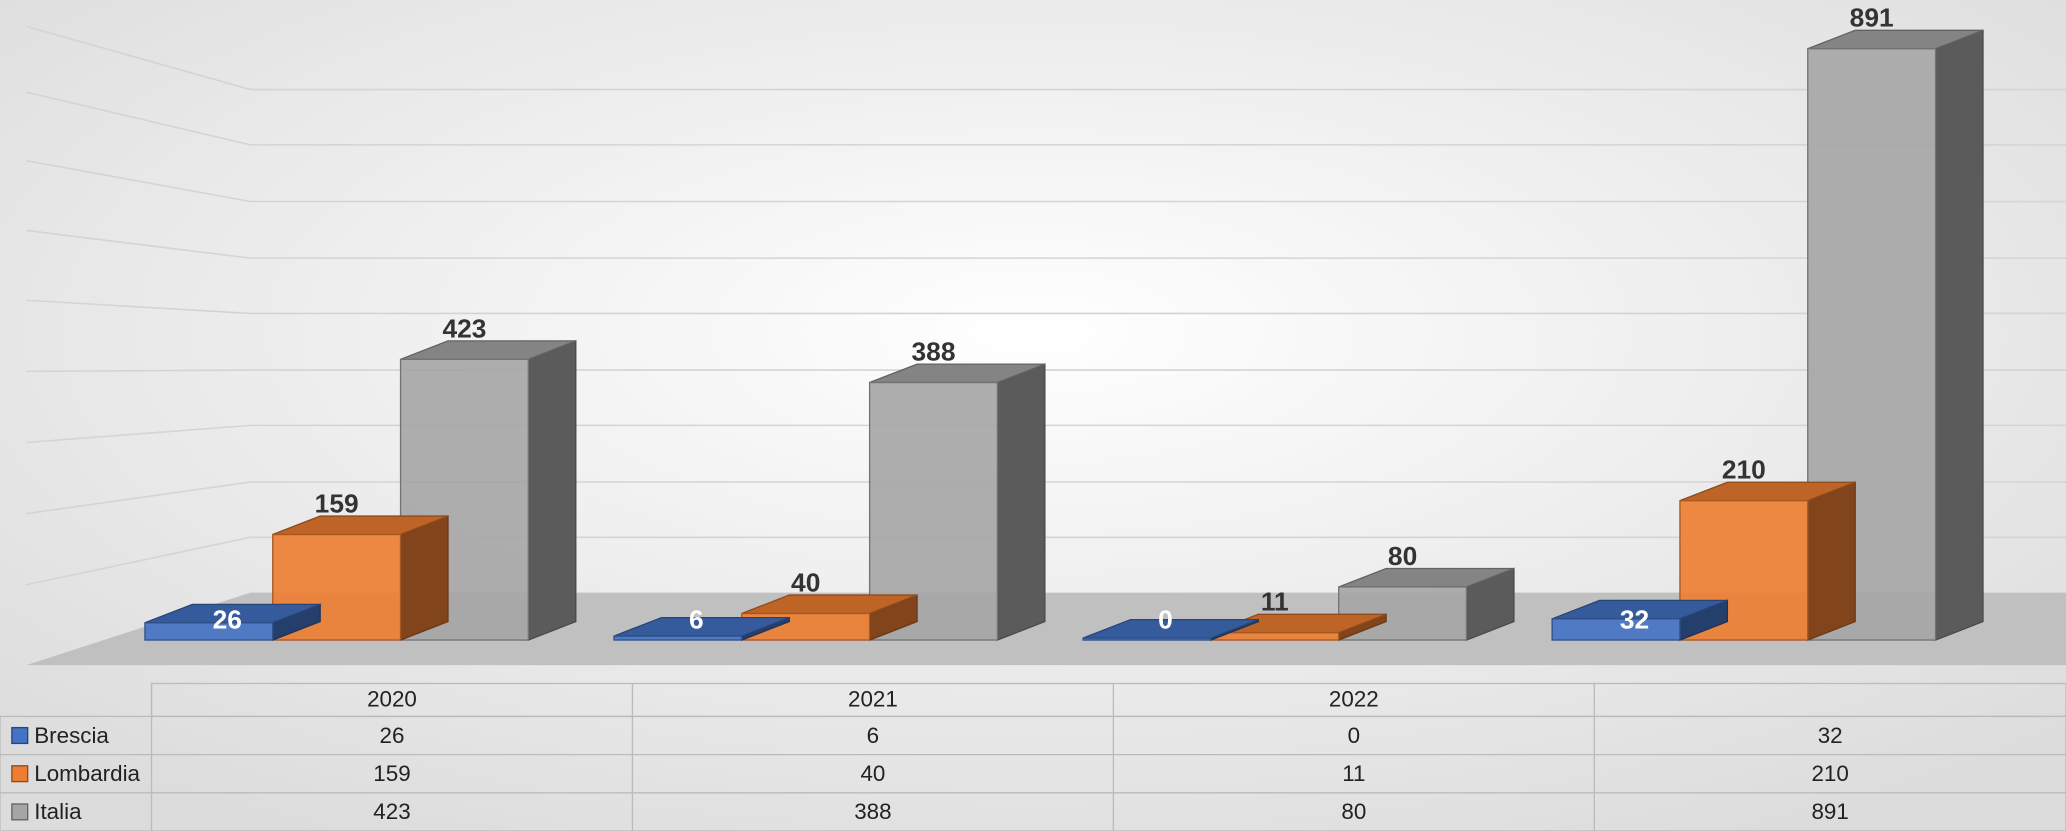 The width and height of the screenshot is (2066, 831). What do you see at coordinates (872, 773) in the screenshot?
I see `table-value: 40` at bounding box center [872, 773].